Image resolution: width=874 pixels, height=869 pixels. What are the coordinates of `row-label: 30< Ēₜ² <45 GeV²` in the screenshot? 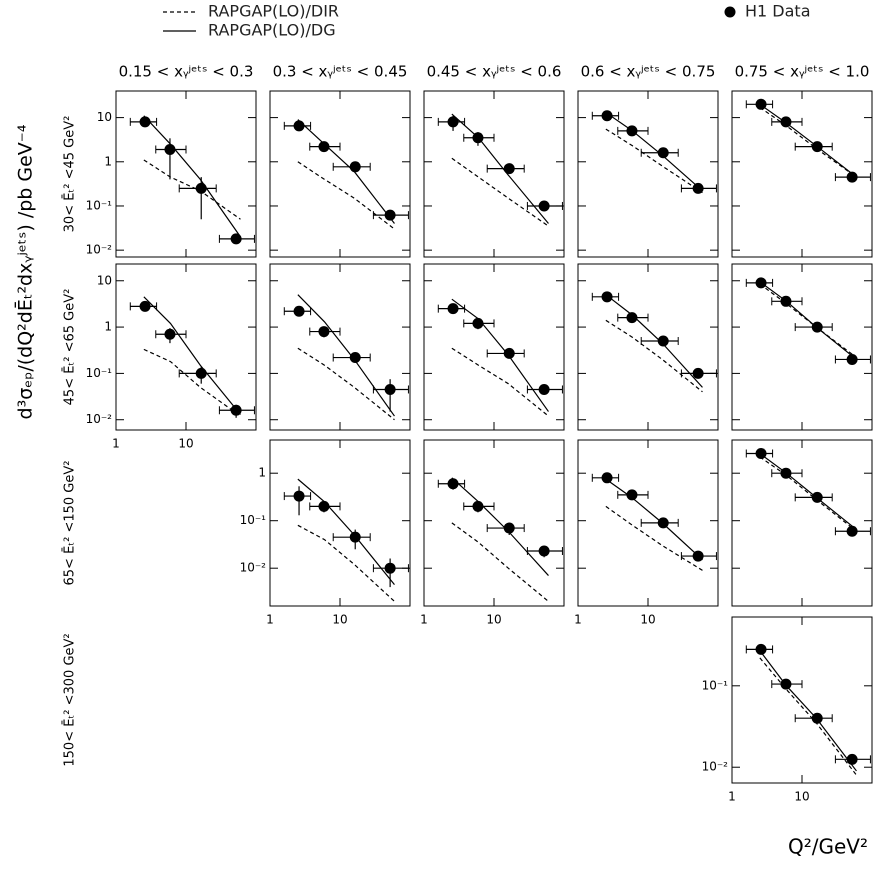 It's located at (70, 174).